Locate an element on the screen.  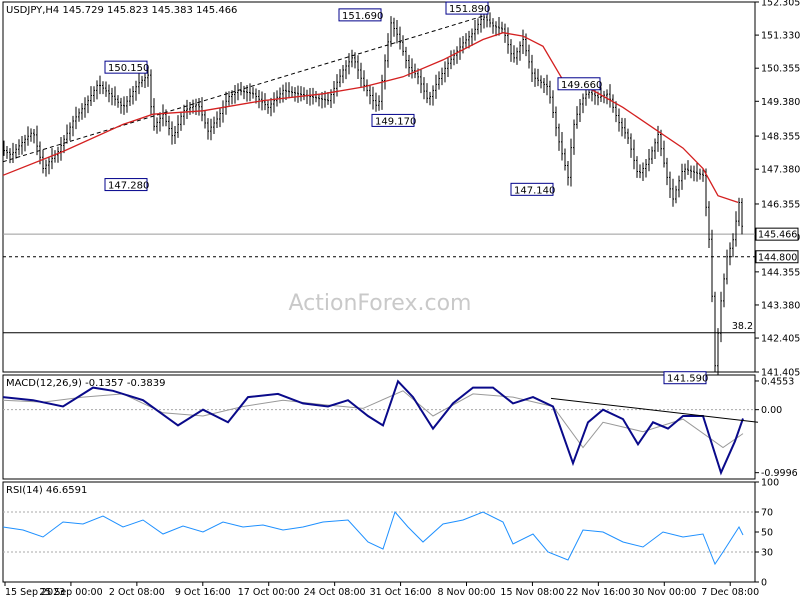
macd-tick-label: -0.9996 is located at coordinates (779, 473).